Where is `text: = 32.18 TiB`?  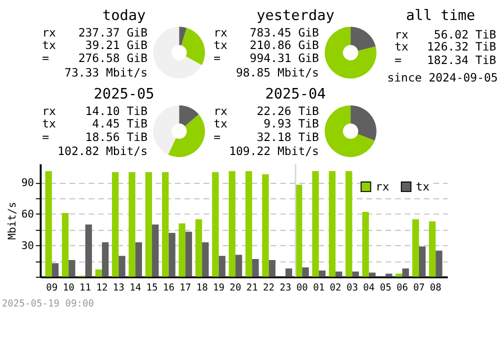 text: = 32.18 TiB is located at coordinates (266, 137).